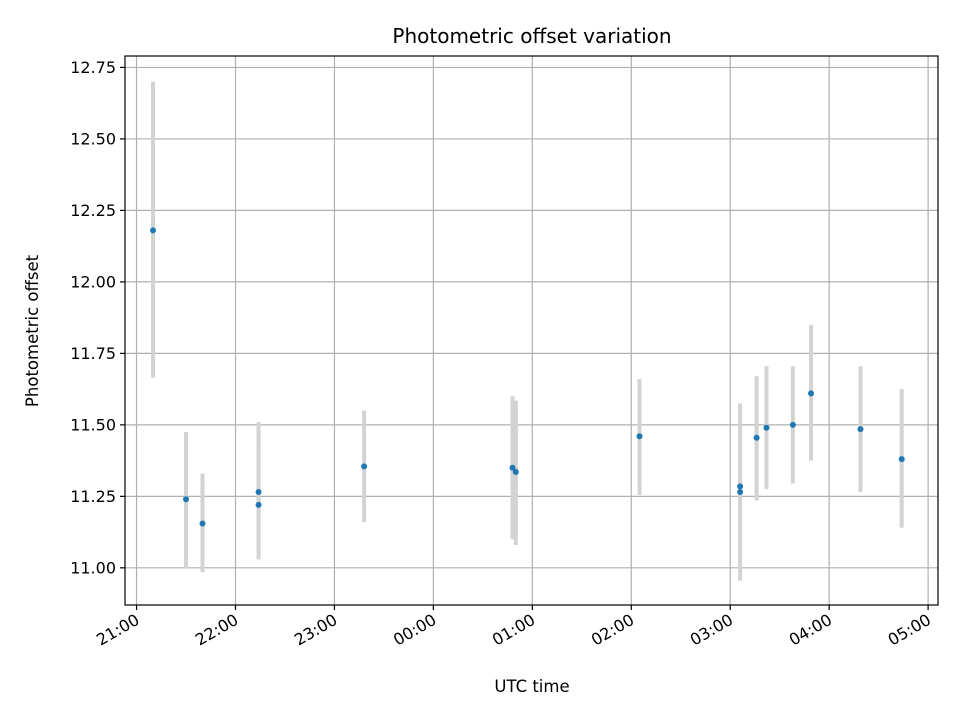 The image size is (960, 720). What do you see at coordinates (93, 424) in the screenshot?
I see `y-tick-label: 11.50` at bounding box center [93, 424].